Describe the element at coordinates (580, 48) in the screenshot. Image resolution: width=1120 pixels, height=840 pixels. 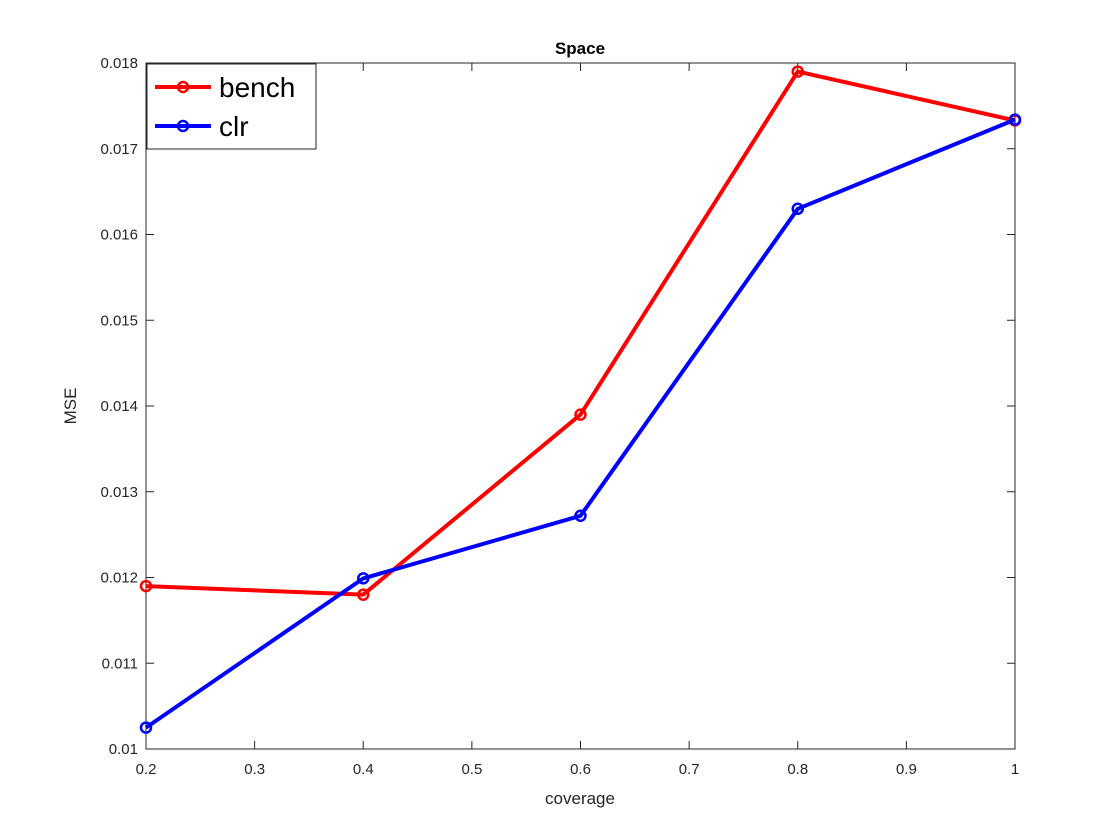
I see `chart-title: Space` at that location.